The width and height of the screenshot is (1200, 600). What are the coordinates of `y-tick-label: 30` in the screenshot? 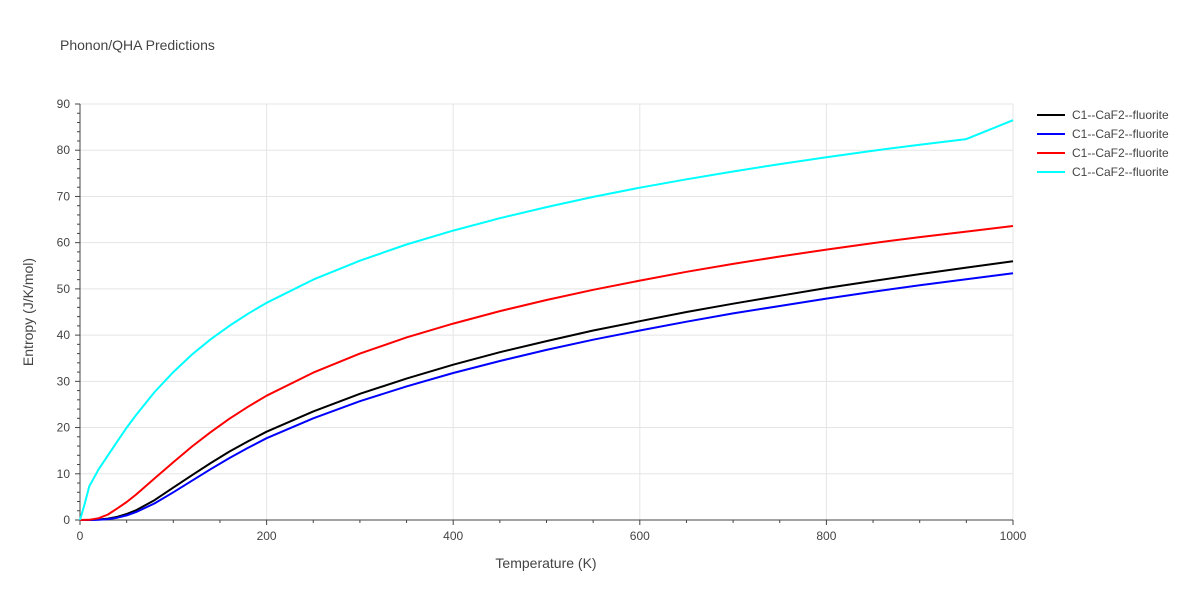 It's located at (64, 381).